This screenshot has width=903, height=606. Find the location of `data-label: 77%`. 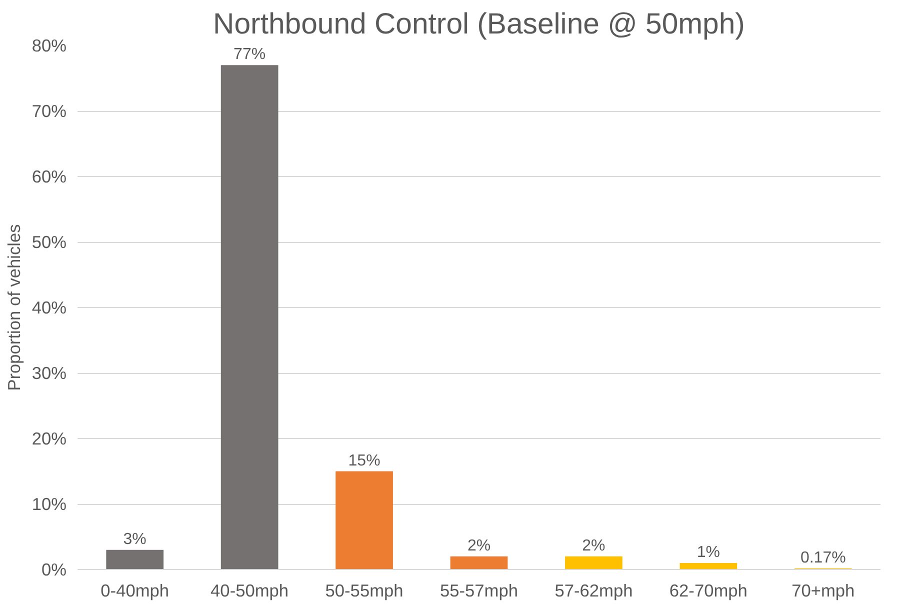

data-label: 77% is located at coordinates (250, 55).